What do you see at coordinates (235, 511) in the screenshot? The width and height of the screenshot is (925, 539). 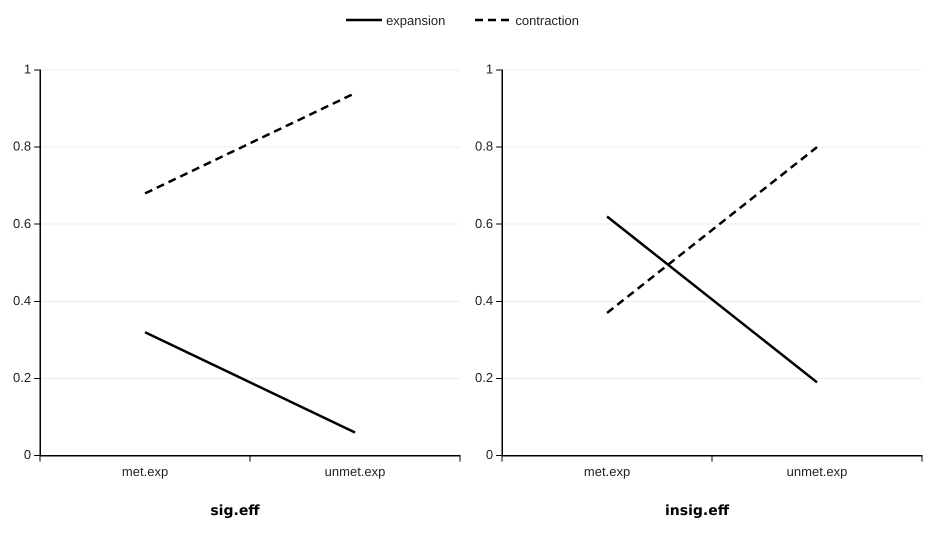 I see `text: sig.eff` at bounding box center [235, 511].